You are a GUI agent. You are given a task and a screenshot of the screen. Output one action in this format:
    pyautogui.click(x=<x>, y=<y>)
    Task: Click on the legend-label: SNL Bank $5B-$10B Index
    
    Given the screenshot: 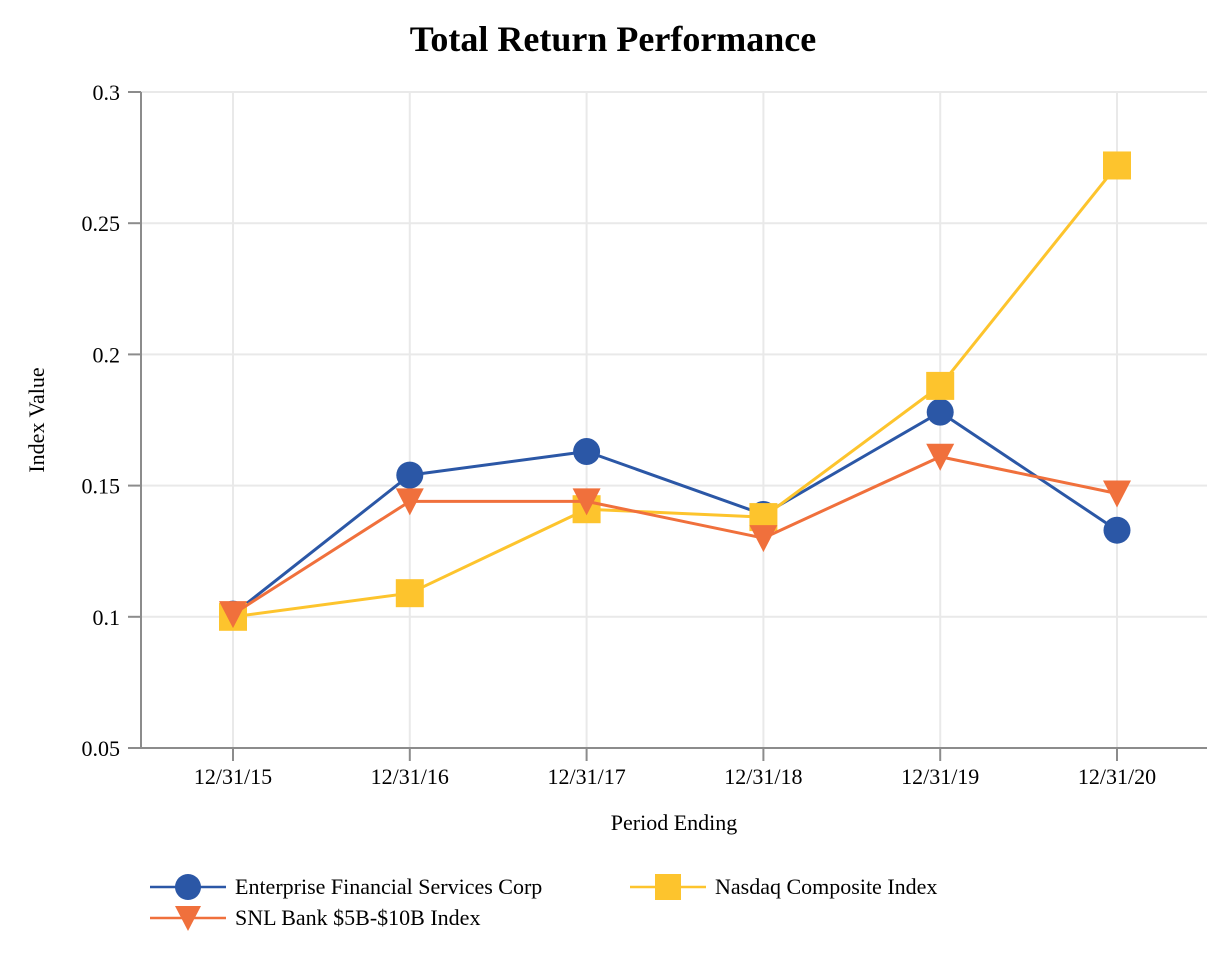 What is the action you would take?
    pyautogui.click(x=358, y=917)
    